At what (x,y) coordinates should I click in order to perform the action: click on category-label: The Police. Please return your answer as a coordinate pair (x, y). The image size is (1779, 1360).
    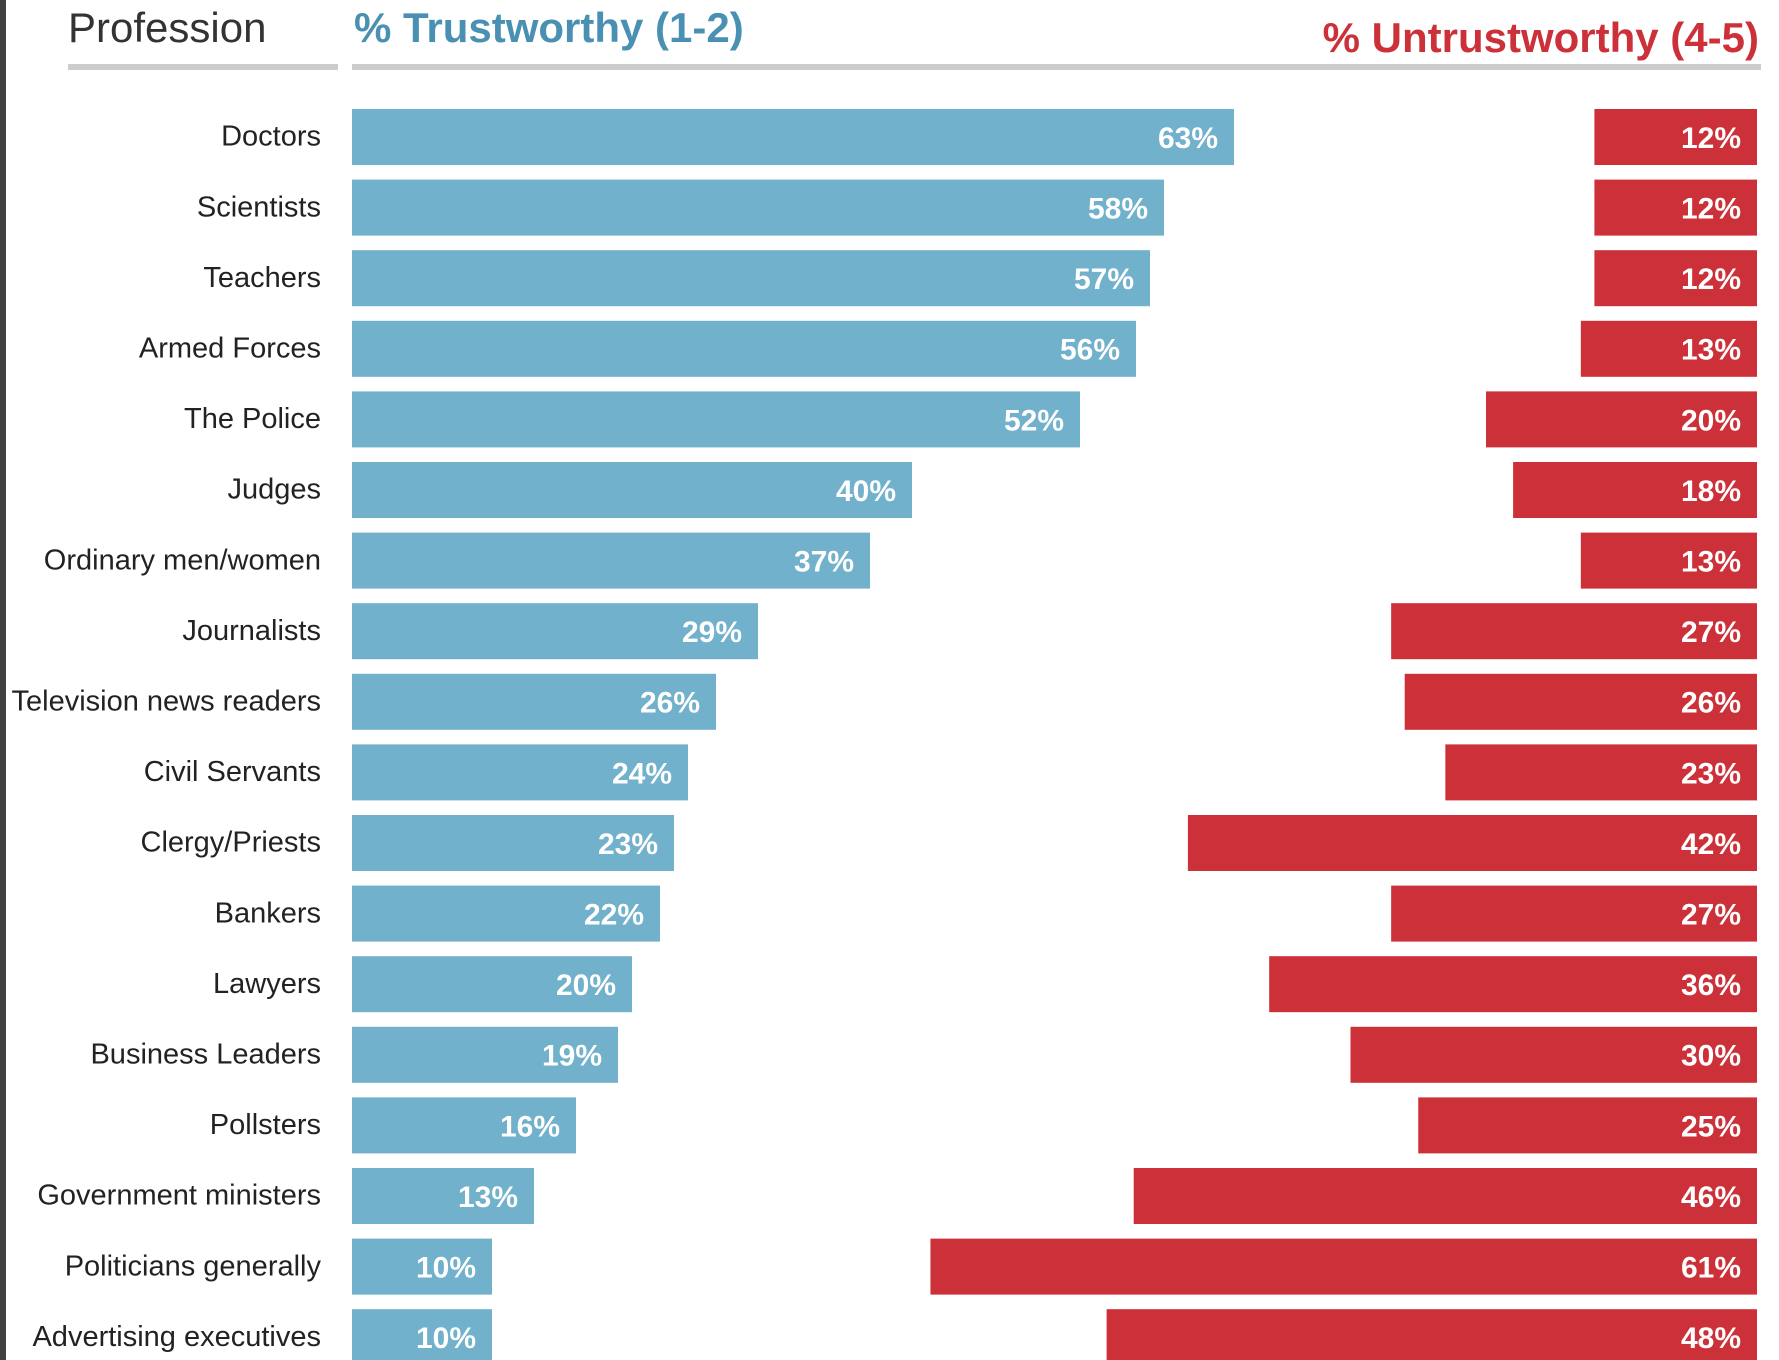
    Looking at the image, I should click on (252, 419).